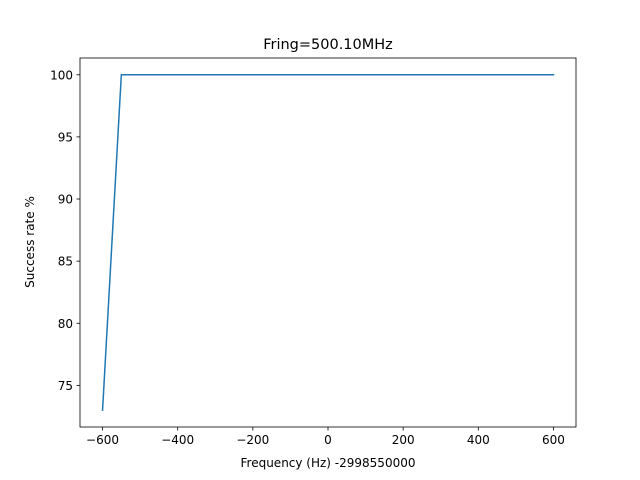 The image size is (640, 480). Describe the element at coordinates (61, 75) in the screenshot. I see `y-tick-label: 100` at that location.